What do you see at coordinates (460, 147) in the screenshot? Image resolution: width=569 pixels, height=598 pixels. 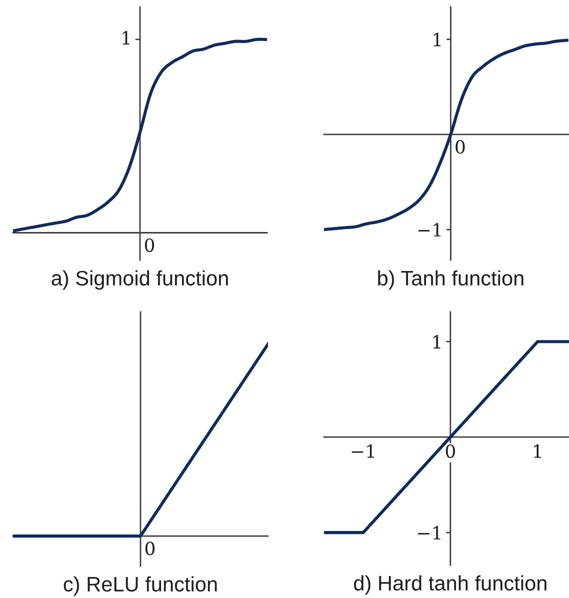 I see `annotation: 0` at bounding box center [460, 147].